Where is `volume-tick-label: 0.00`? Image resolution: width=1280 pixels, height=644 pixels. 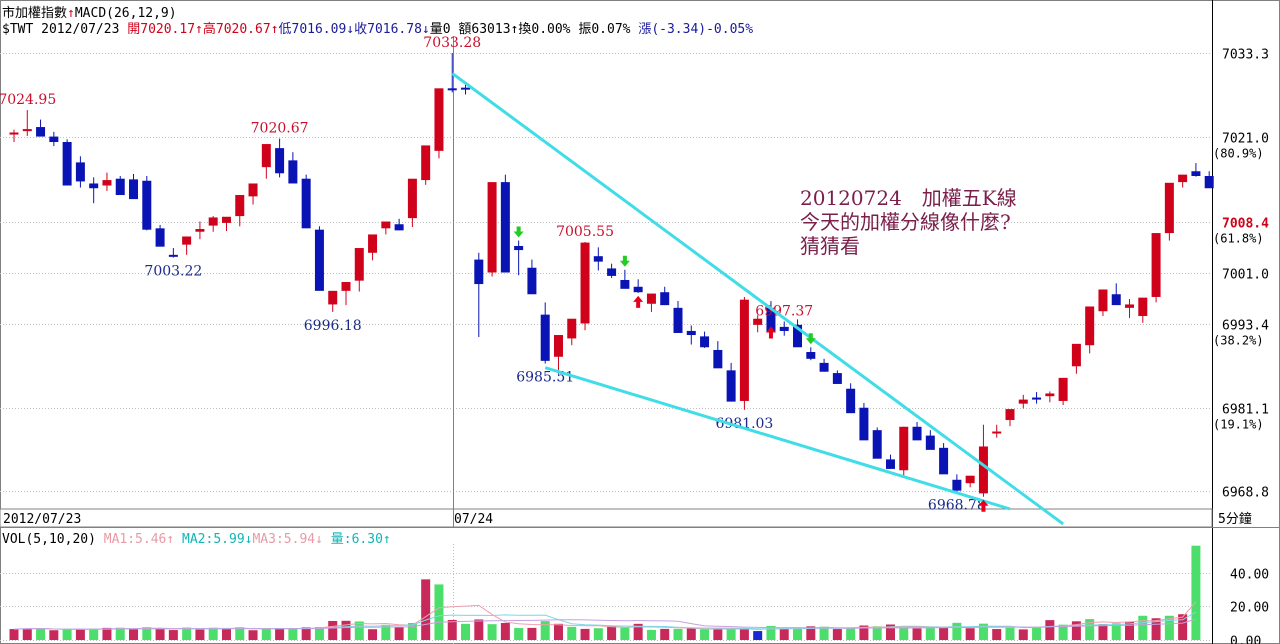 volume-tick-label: 0.00 is located at coordinates (1245, 639).